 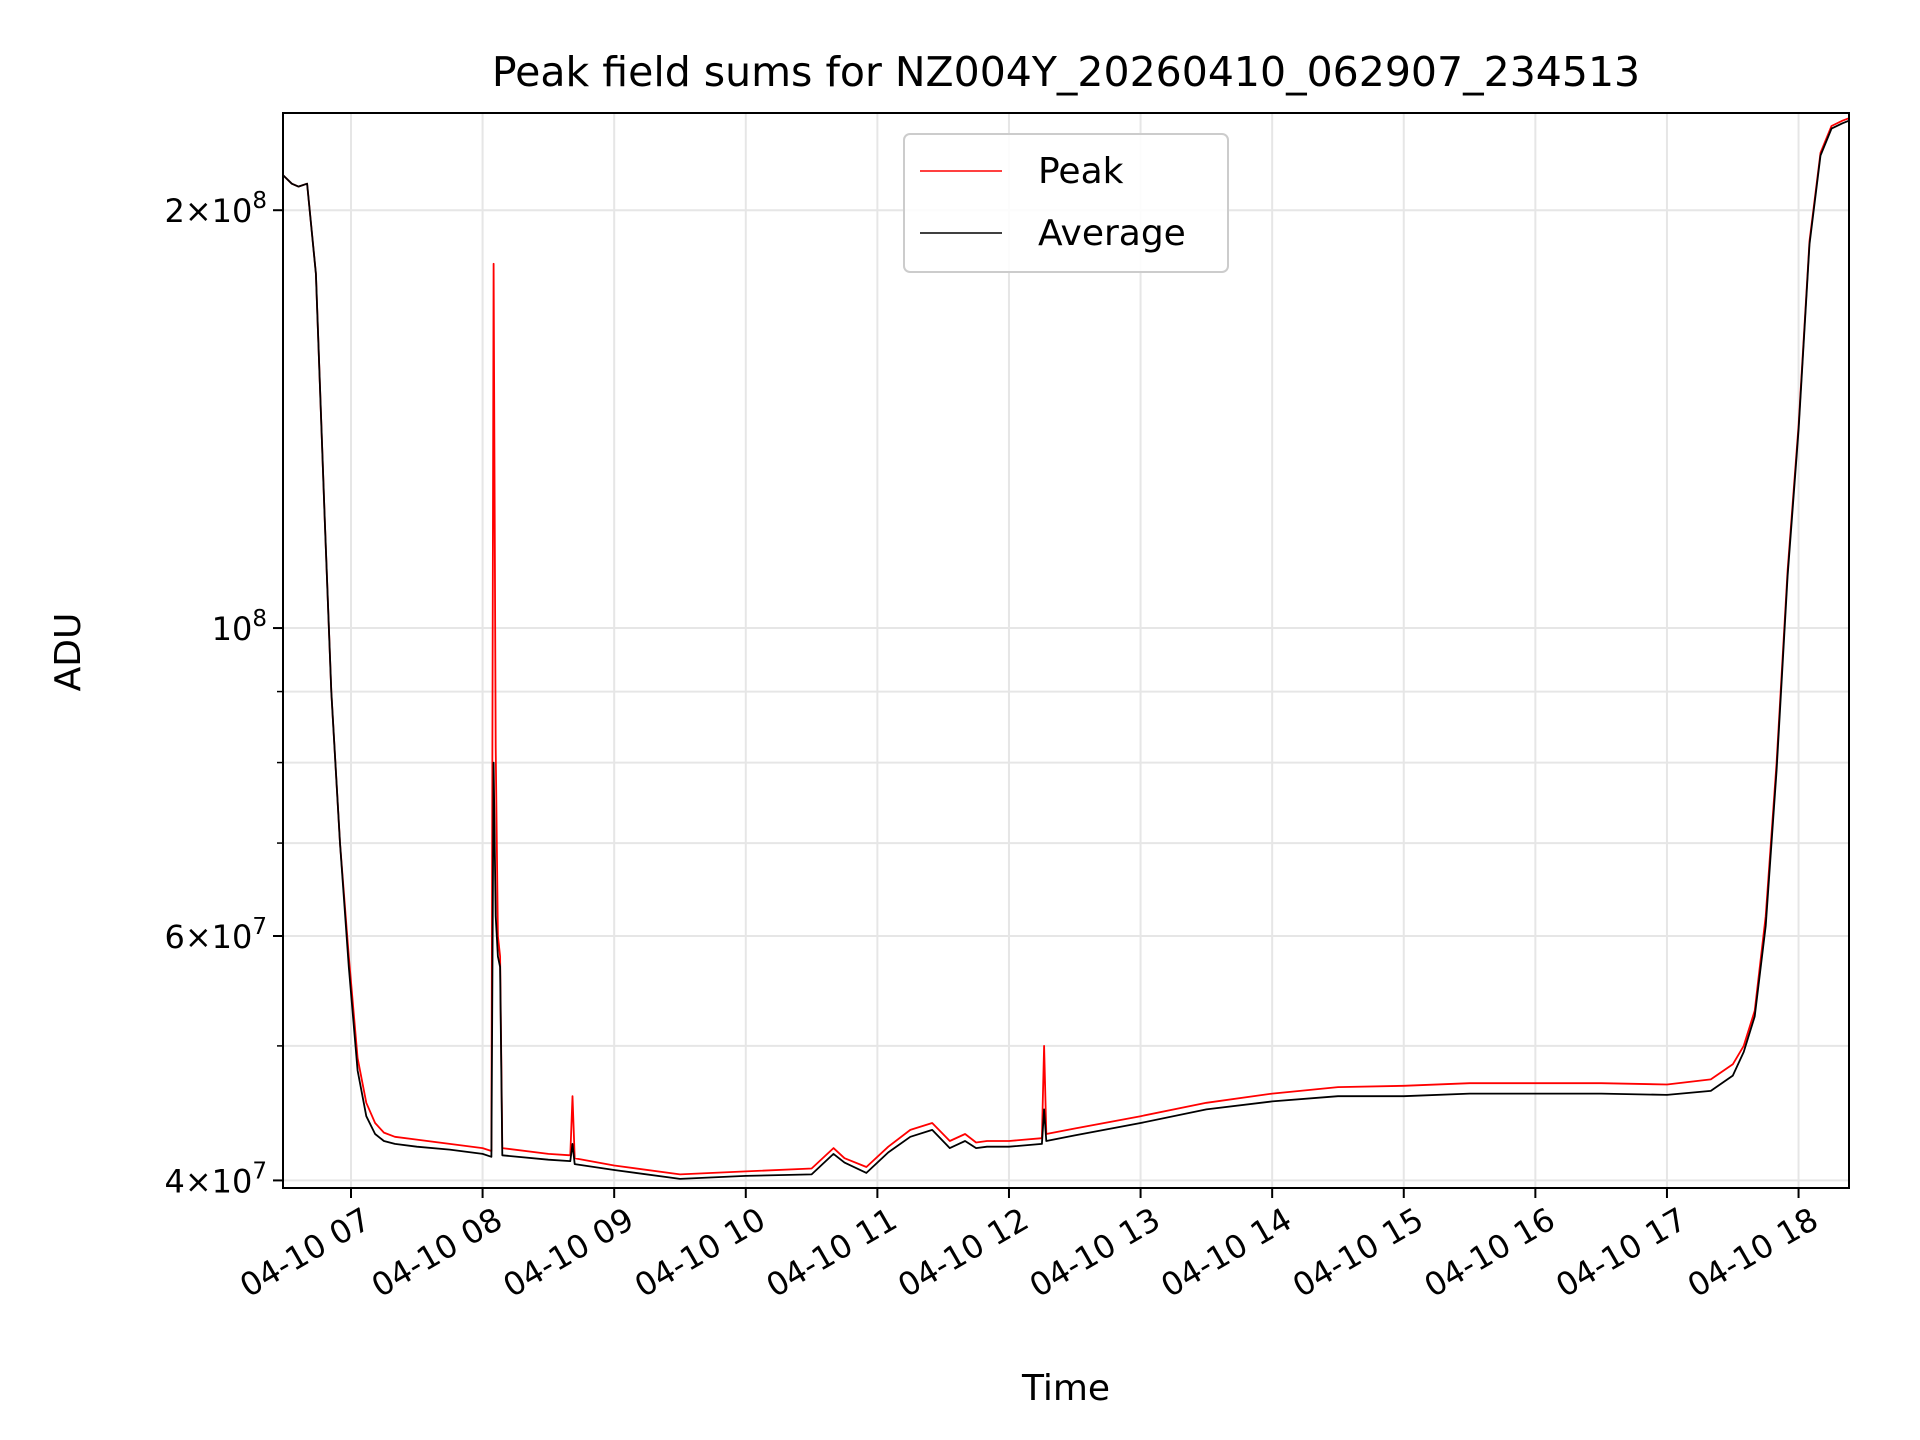 I want to click on legend-box, so click(x=1066, y=203).